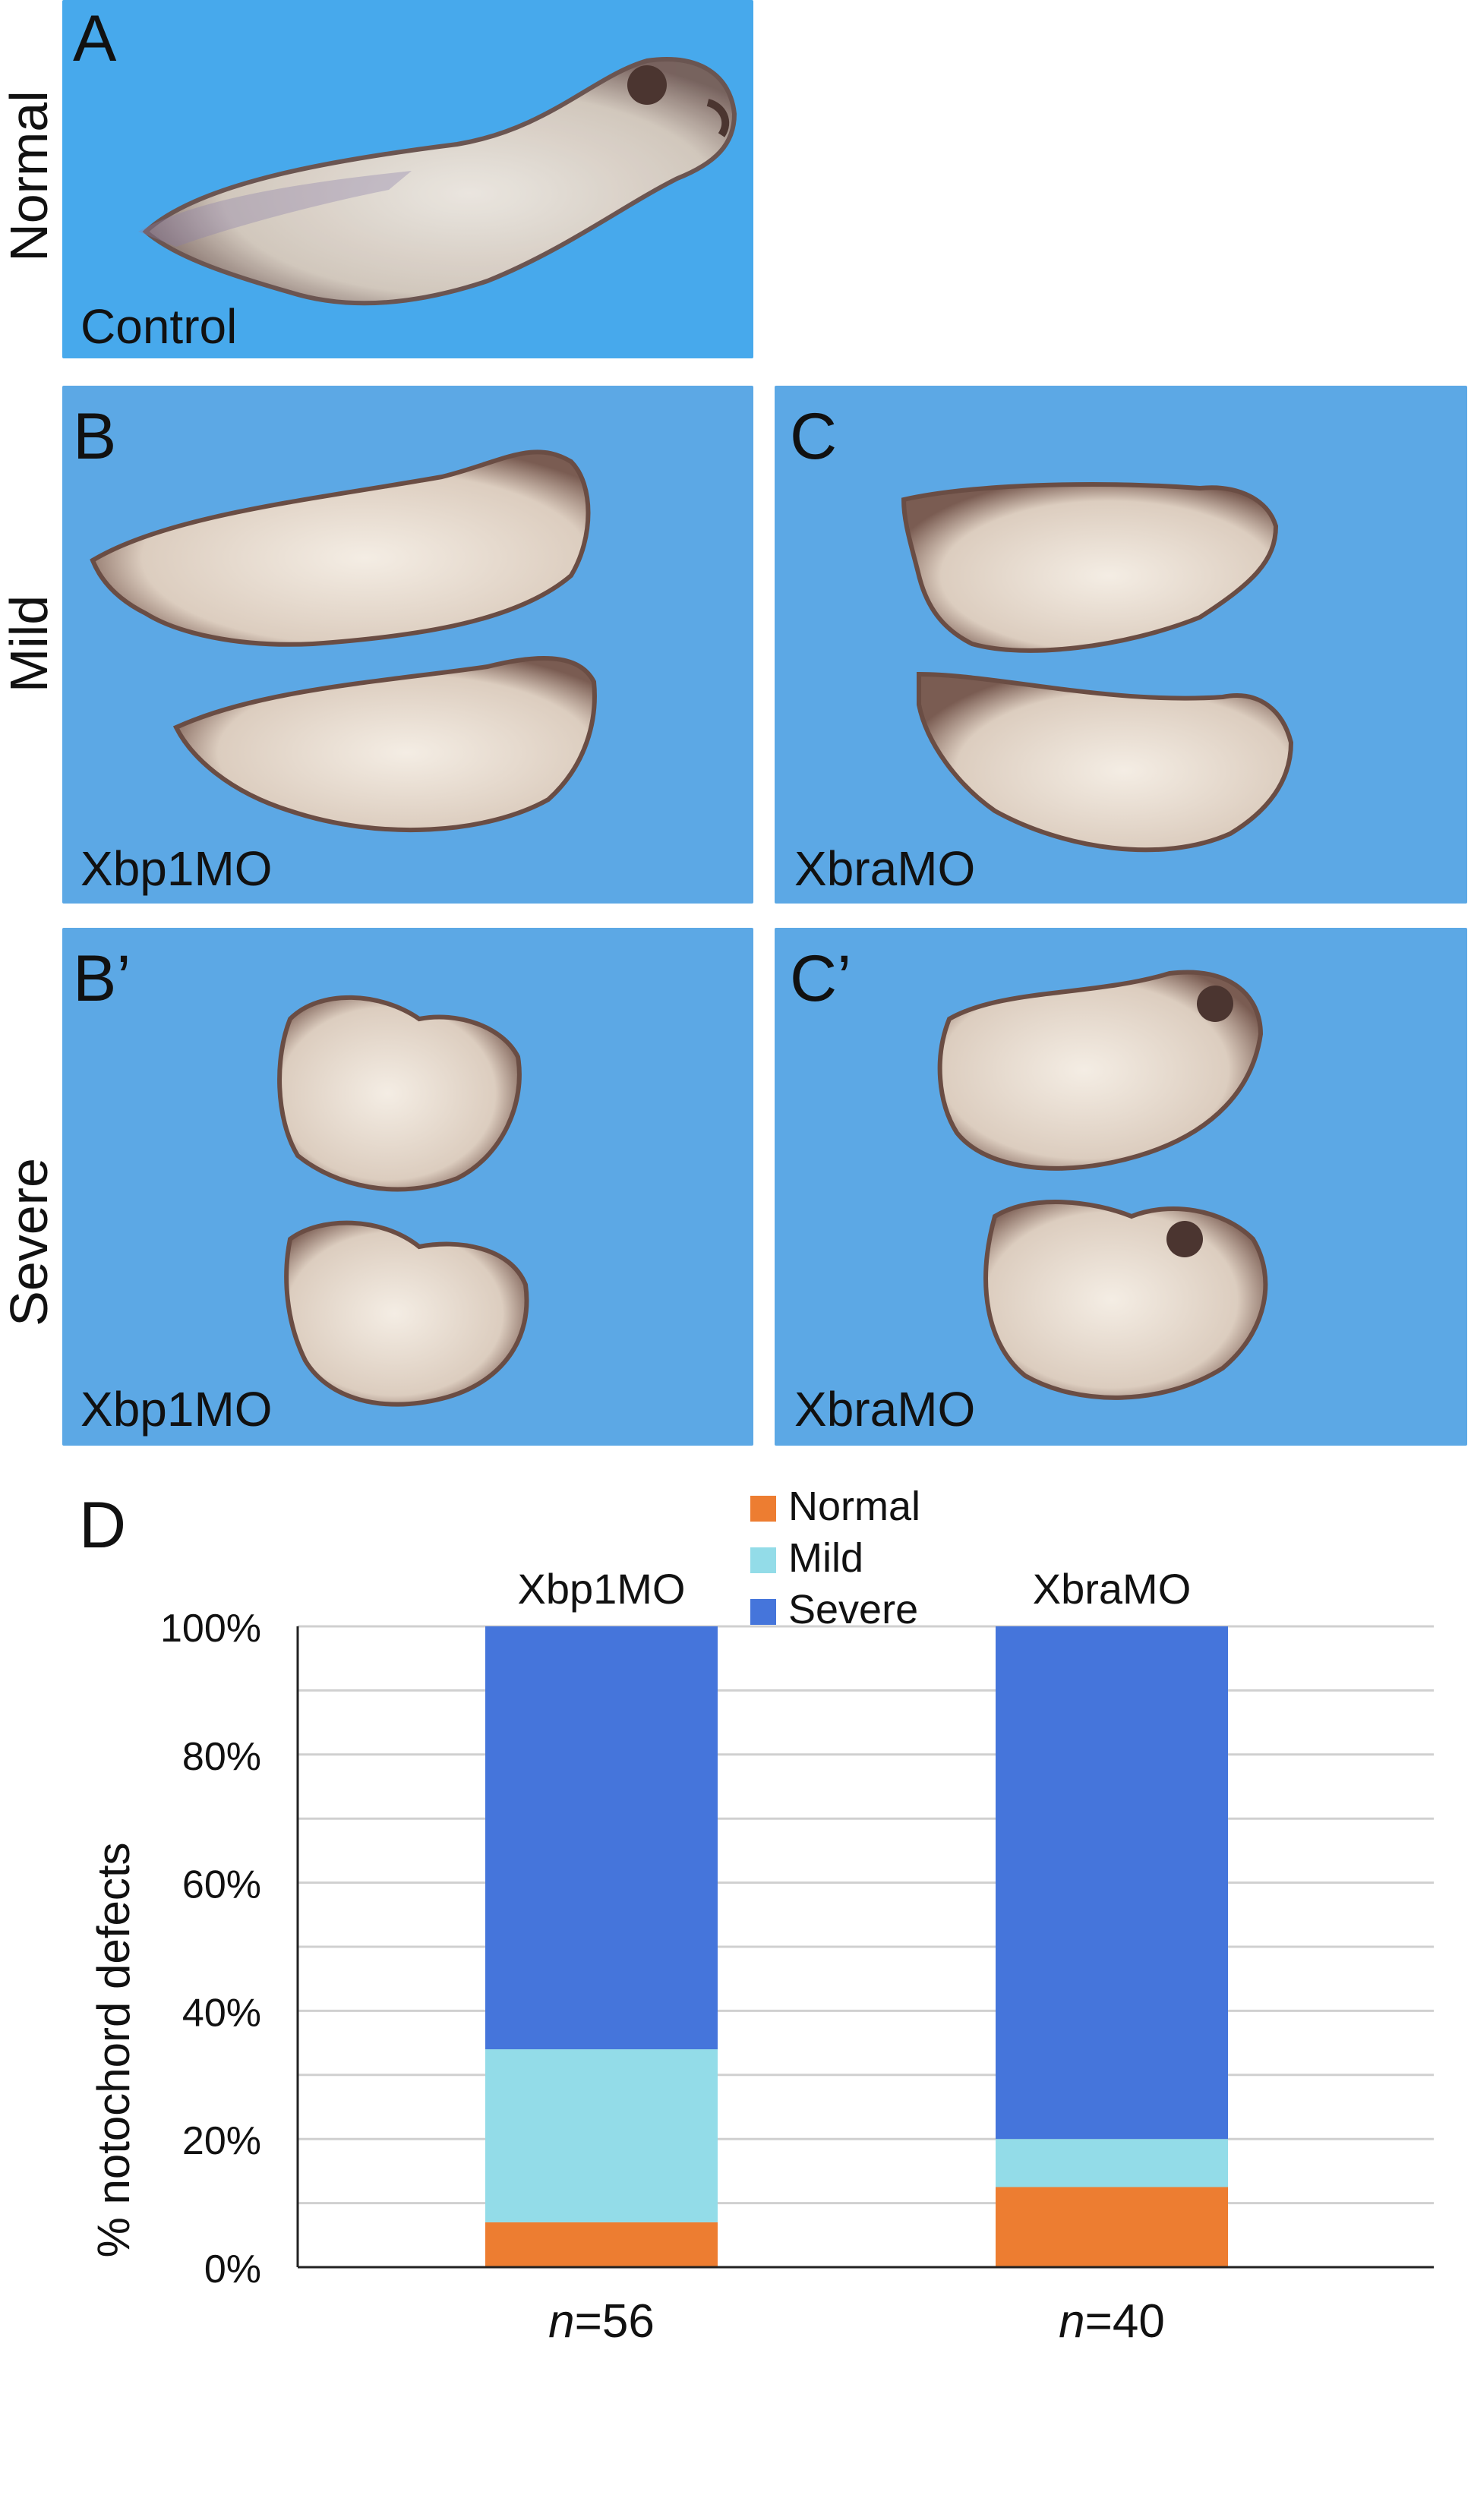  Describe the element at coordinates (853, 1609) in the screenshot. I see `legend-label-severe: Severe` at that location.